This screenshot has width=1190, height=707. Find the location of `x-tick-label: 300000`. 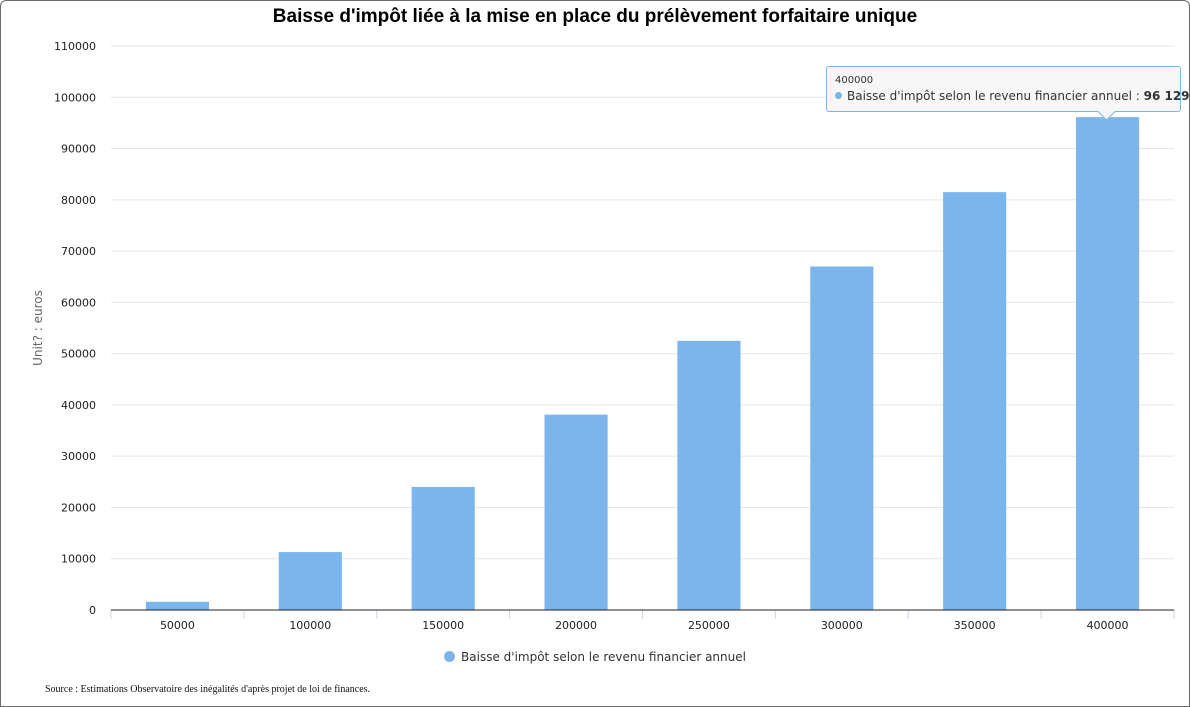

x-tick-label: 300000 is located at coordinates (842, 625).